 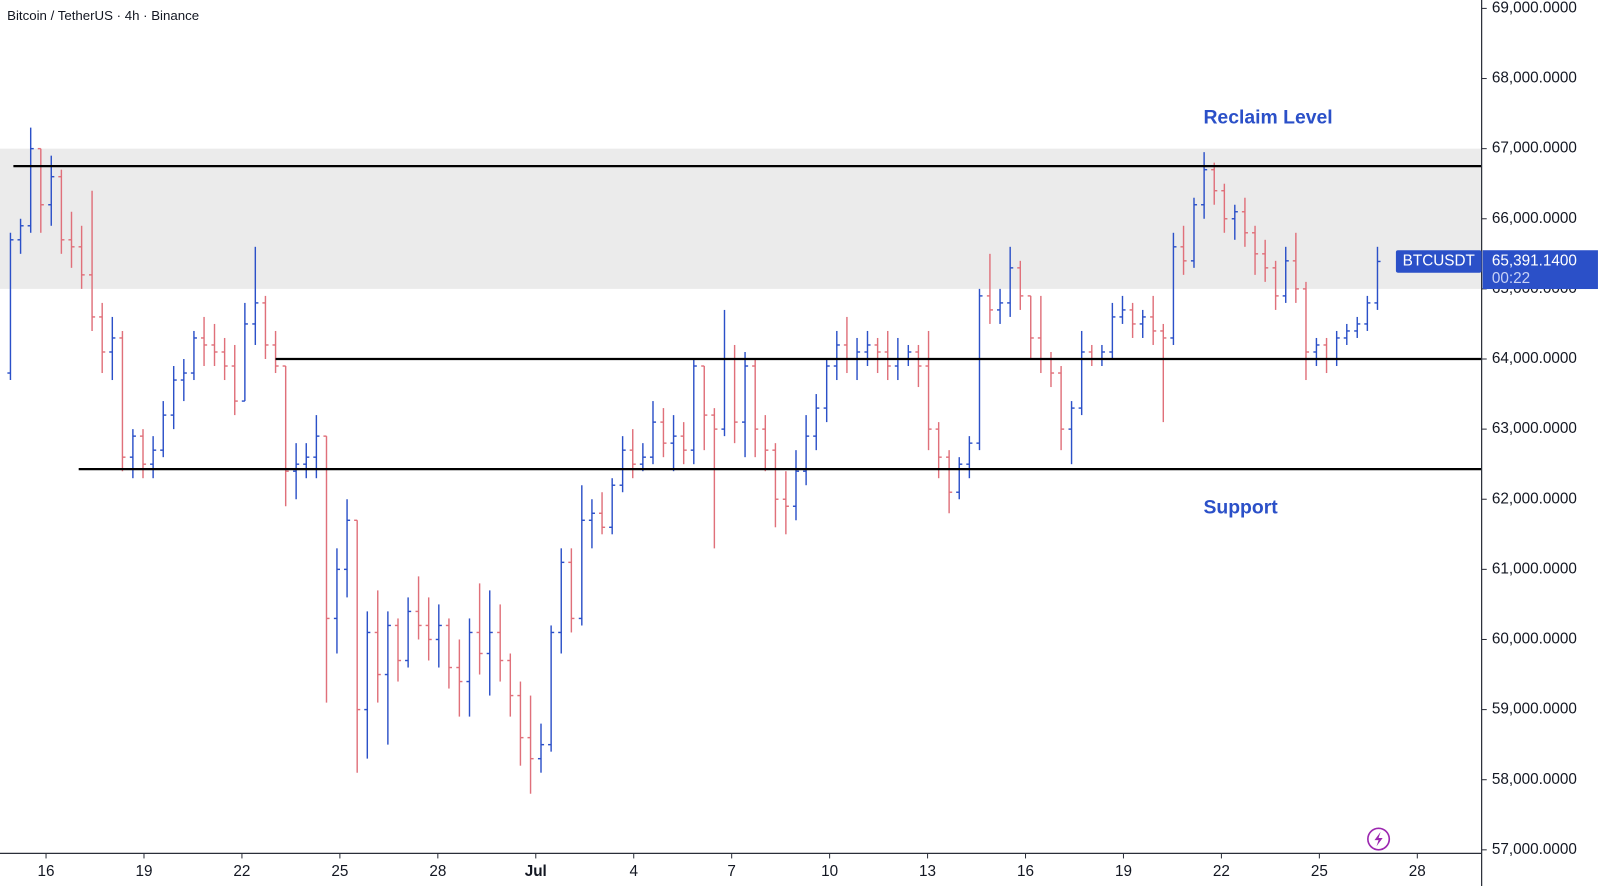 I want to click on lightning-icon, so click(x=1379, y=839).